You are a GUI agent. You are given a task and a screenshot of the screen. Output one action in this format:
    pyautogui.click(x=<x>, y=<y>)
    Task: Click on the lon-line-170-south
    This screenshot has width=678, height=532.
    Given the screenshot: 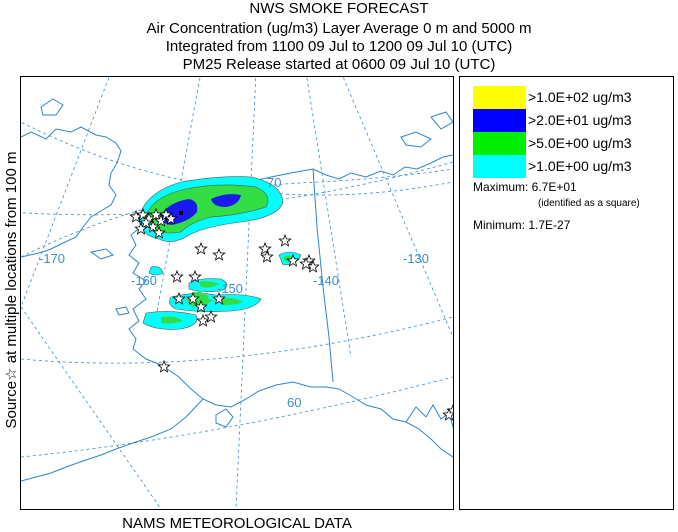 What is the action you would take?
    pyautogui.click(x=91, y=407)
    